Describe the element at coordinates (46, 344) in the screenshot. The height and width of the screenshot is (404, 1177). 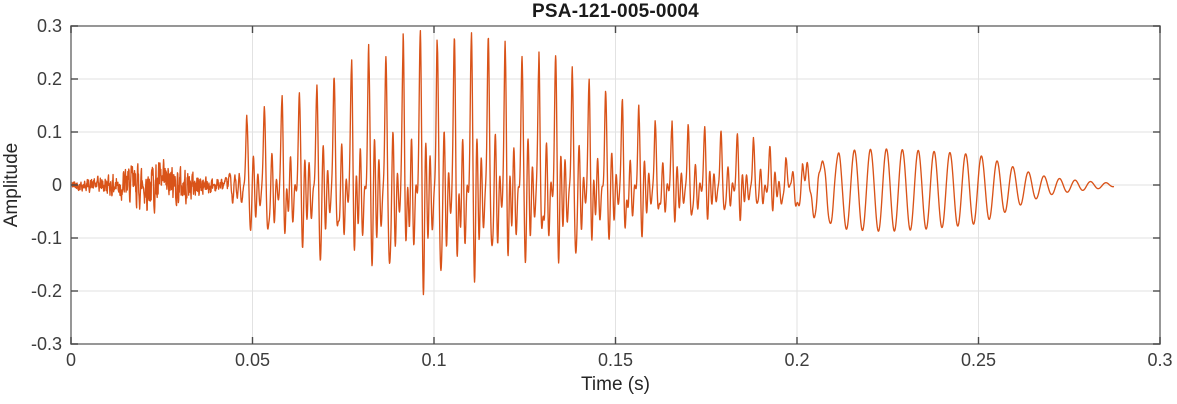
I see `y-tick-label: -0.3` at that location.